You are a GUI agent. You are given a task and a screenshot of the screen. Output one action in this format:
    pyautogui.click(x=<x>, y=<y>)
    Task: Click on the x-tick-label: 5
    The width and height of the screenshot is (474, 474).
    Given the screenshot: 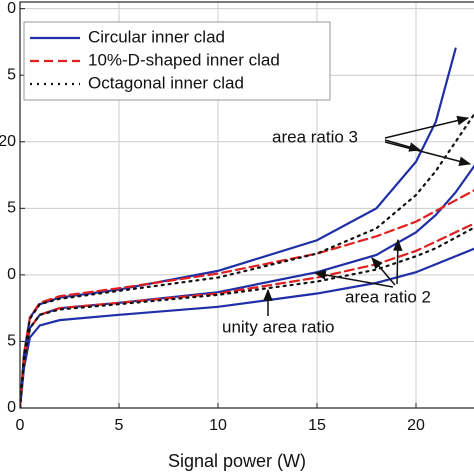 What is the action you would take?
    pyautogui.click(x=119, y=425)
    